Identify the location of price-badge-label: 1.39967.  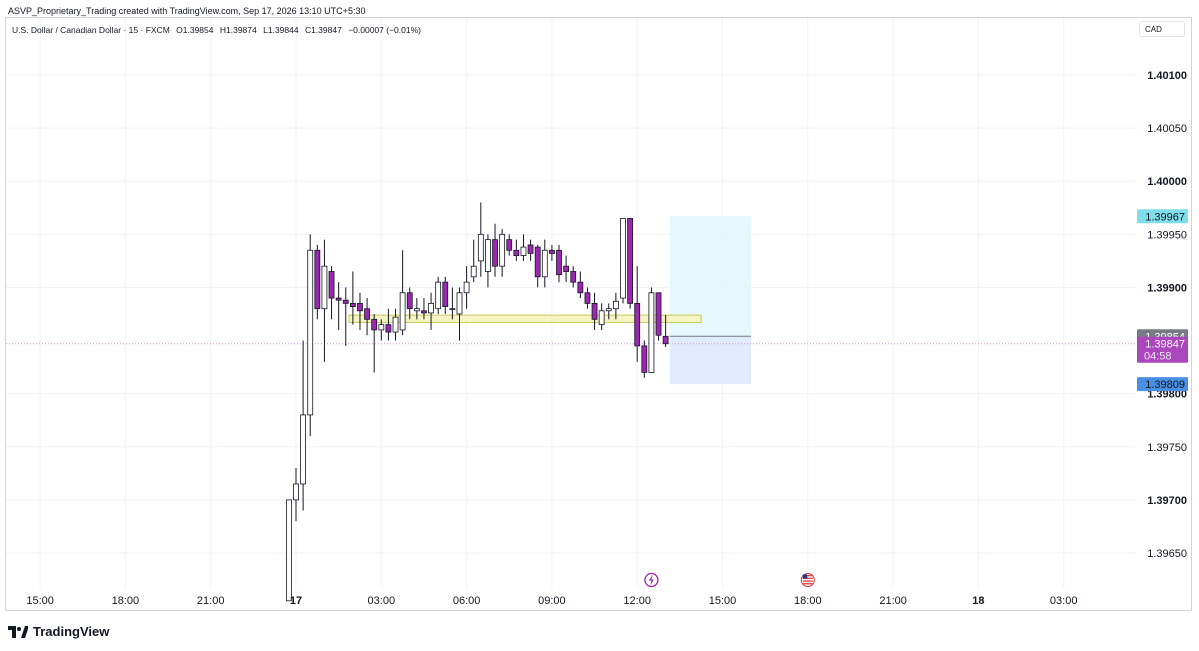
(1165, 217).